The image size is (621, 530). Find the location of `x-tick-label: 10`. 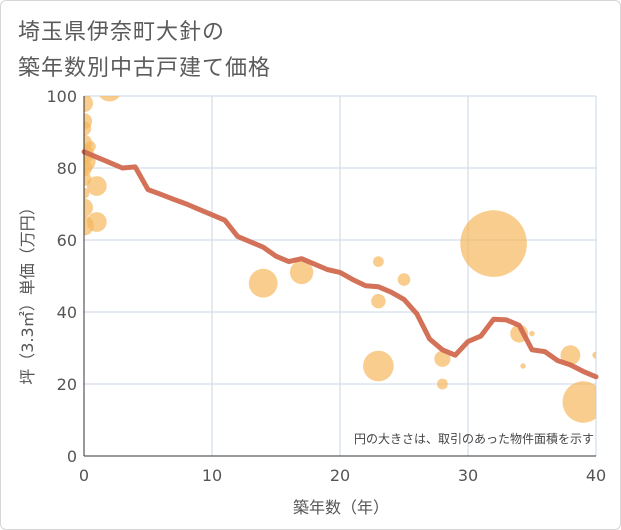

x-tick-label: 10 is located at coordinates (212, 475).